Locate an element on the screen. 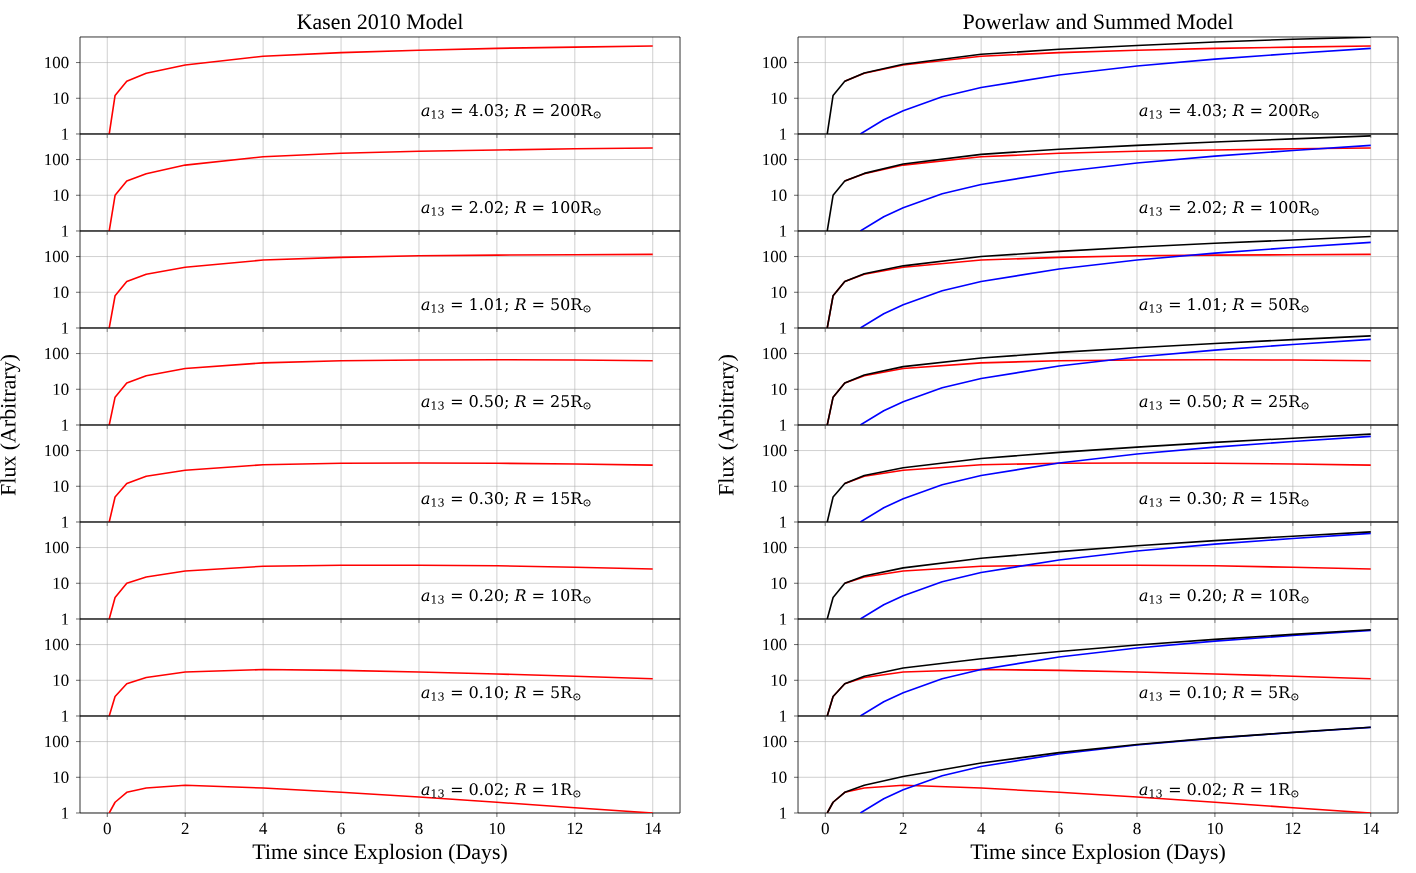 This screenshot has height=873, width=1416. chart-title: Powerlaw and Summed Model is located at coordinates (1098, 21).